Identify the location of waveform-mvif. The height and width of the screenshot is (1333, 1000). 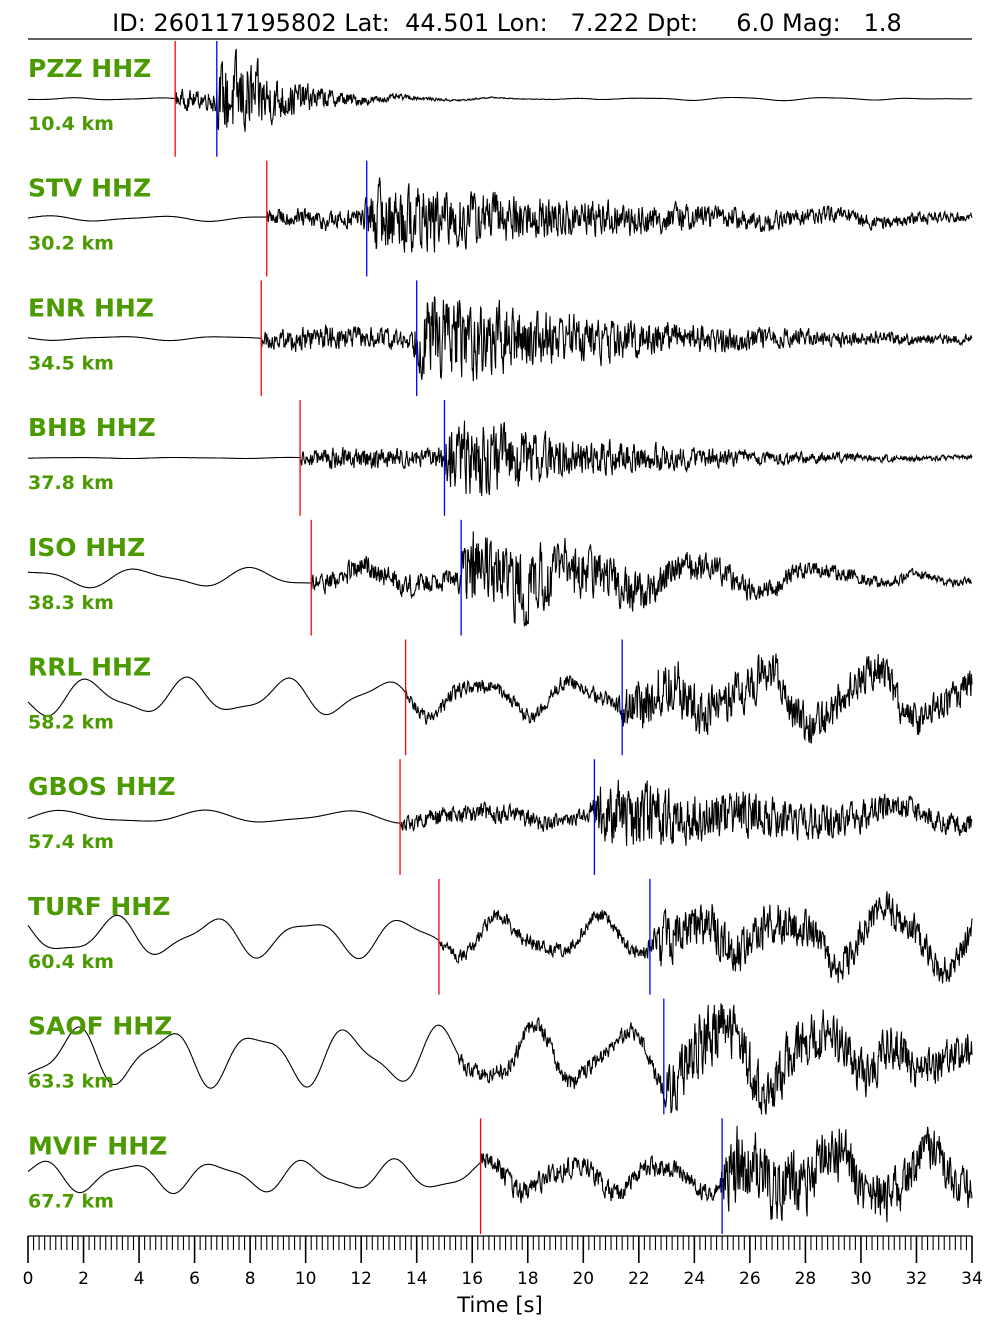
(500, 1174).